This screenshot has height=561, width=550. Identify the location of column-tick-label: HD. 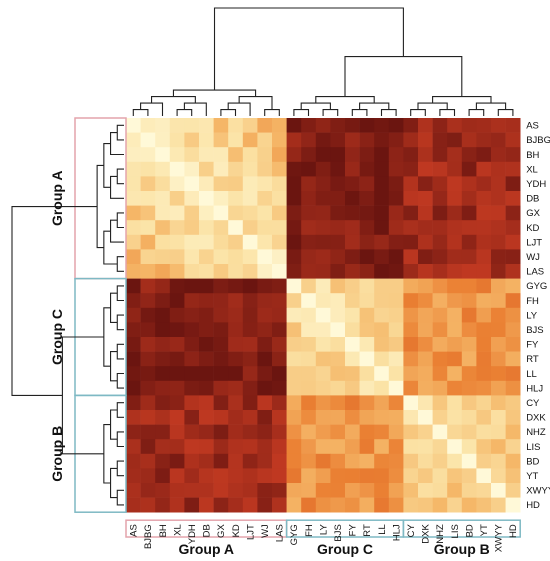
(513, 531).